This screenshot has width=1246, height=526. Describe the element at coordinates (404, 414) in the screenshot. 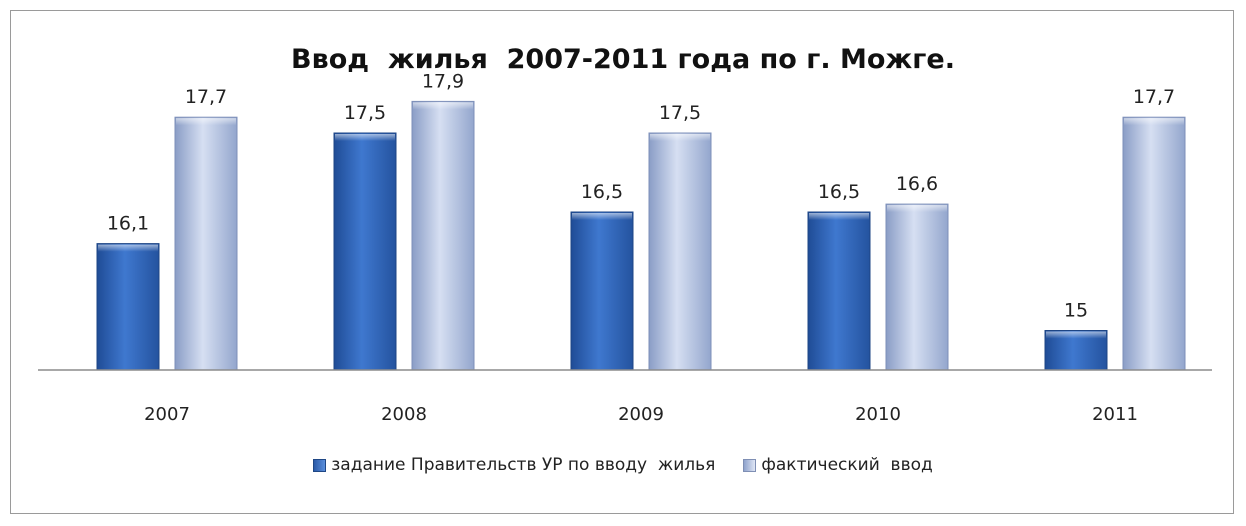

I see `x-tick-label-2008: 2008` at that location.